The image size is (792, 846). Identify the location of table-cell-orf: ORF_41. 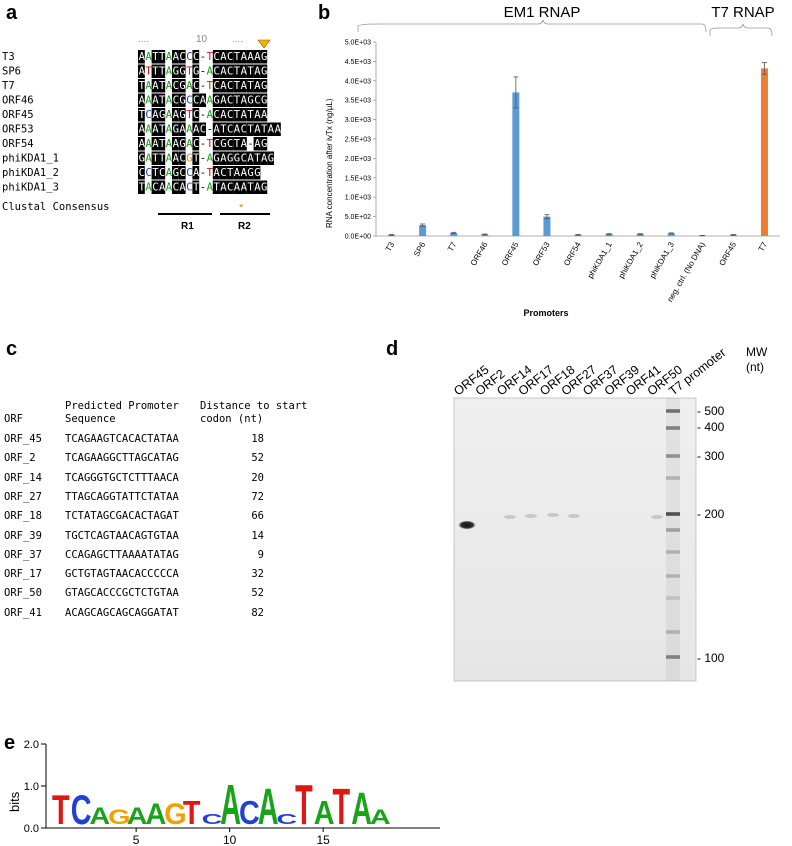
(23, 612).